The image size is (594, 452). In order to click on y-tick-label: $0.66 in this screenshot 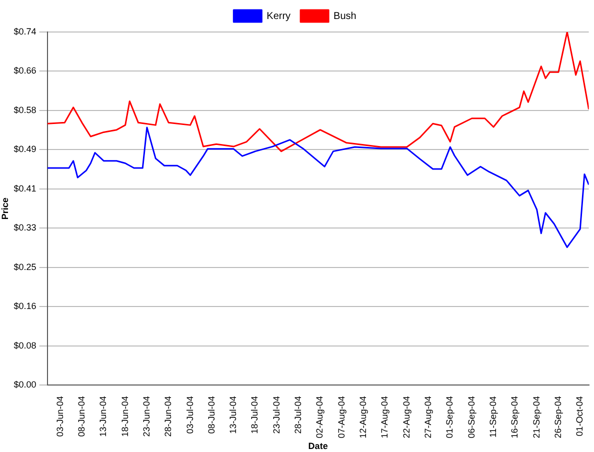, I will do `click(25, 71)`.